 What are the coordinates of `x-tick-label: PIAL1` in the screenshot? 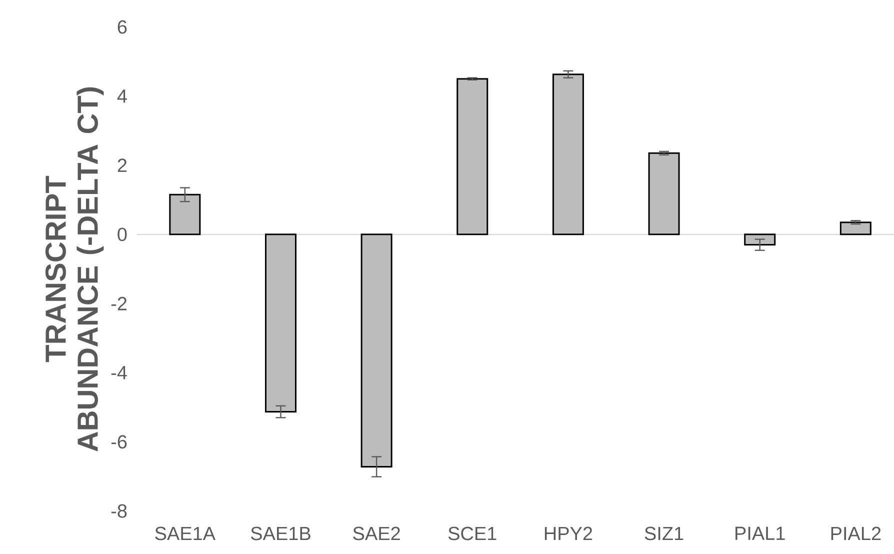 It's located at (760, 533).